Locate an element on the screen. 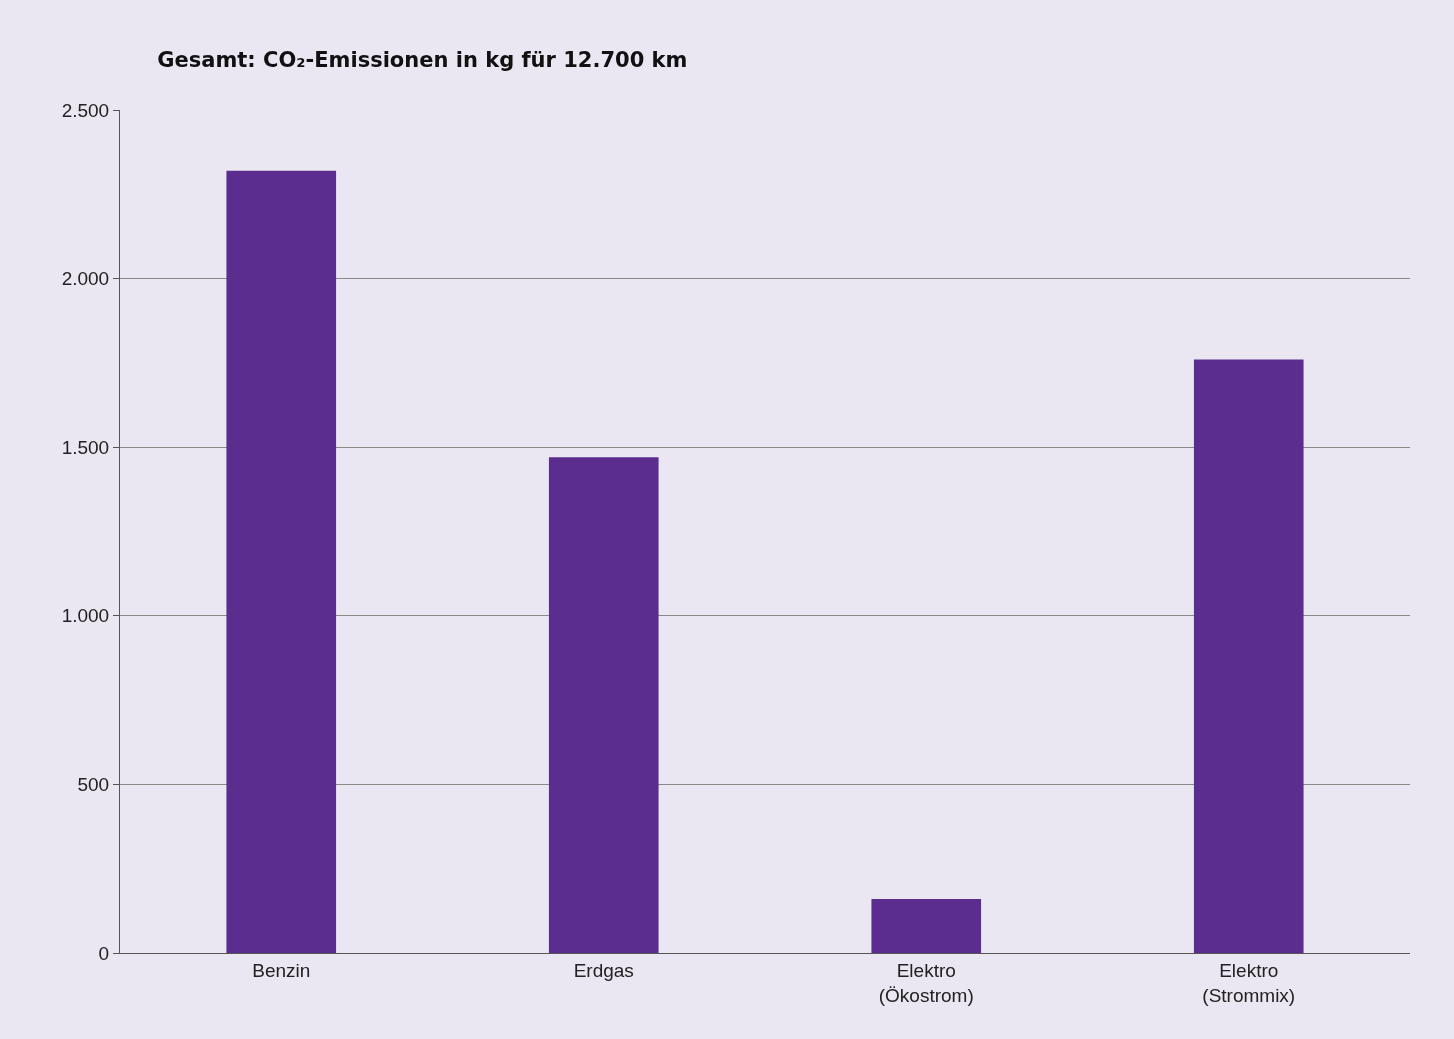  y-tick-label: 2.000 is located at coordinates (85, 279).